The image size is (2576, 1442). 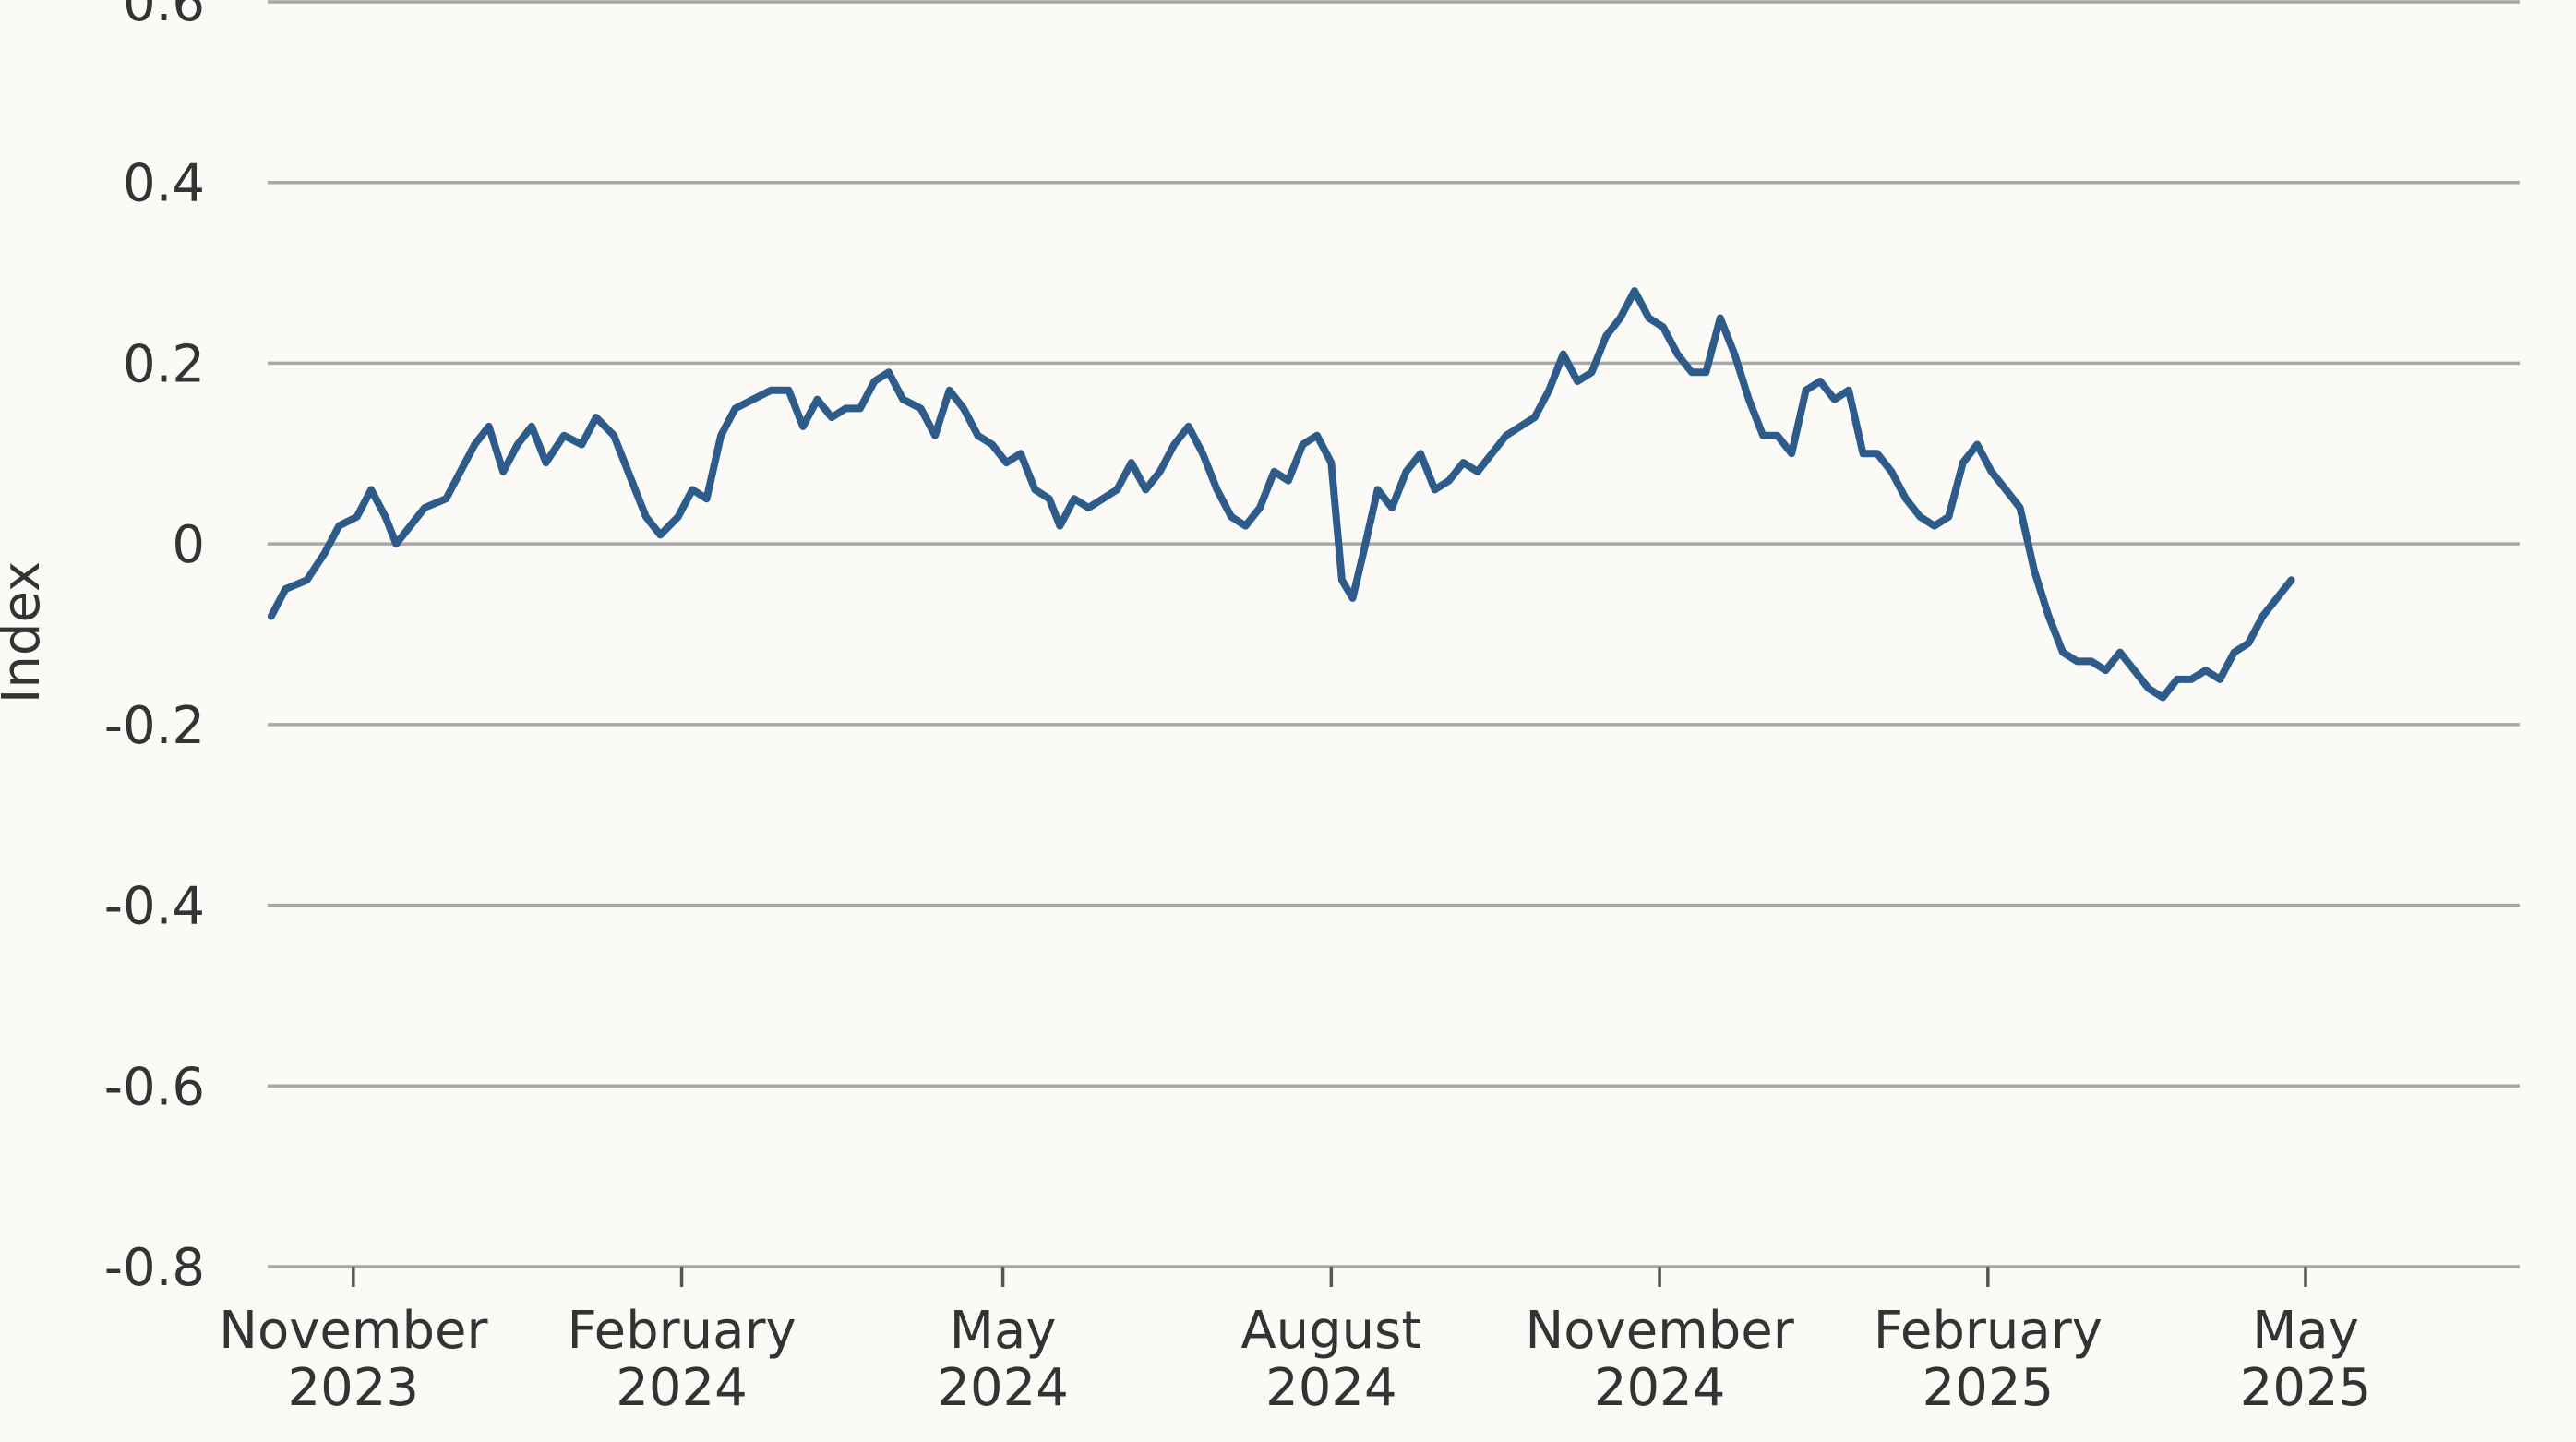 I want to click on y-tick-label: -0.2, so click(x=154, y=726).